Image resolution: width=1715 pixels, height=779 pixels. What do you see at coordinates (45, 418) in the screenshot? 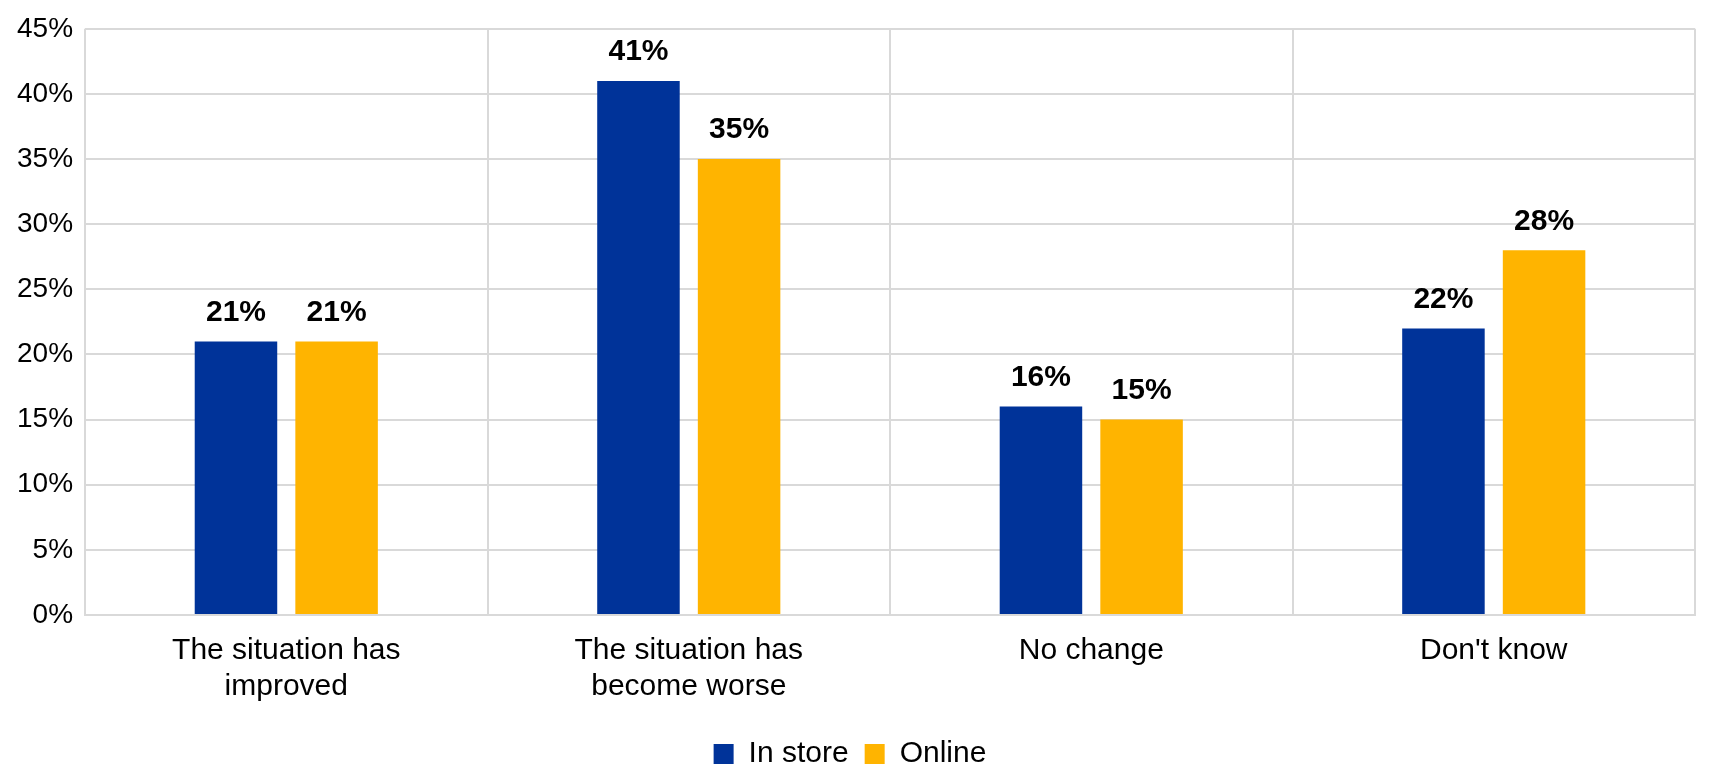
I see `y-tick-label: 15%` at bounding box center [45, 418].